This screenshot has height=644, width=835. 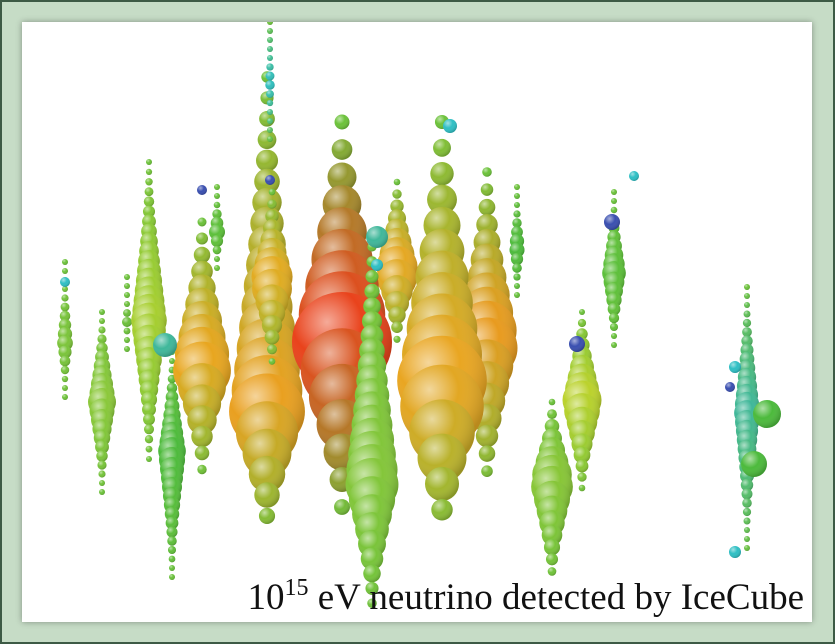 What do you see at coordinates (556, 597) in the screenshot?
I see `caption-text: eV neutrino detected by IceCube` at bounding box center [556, 597].